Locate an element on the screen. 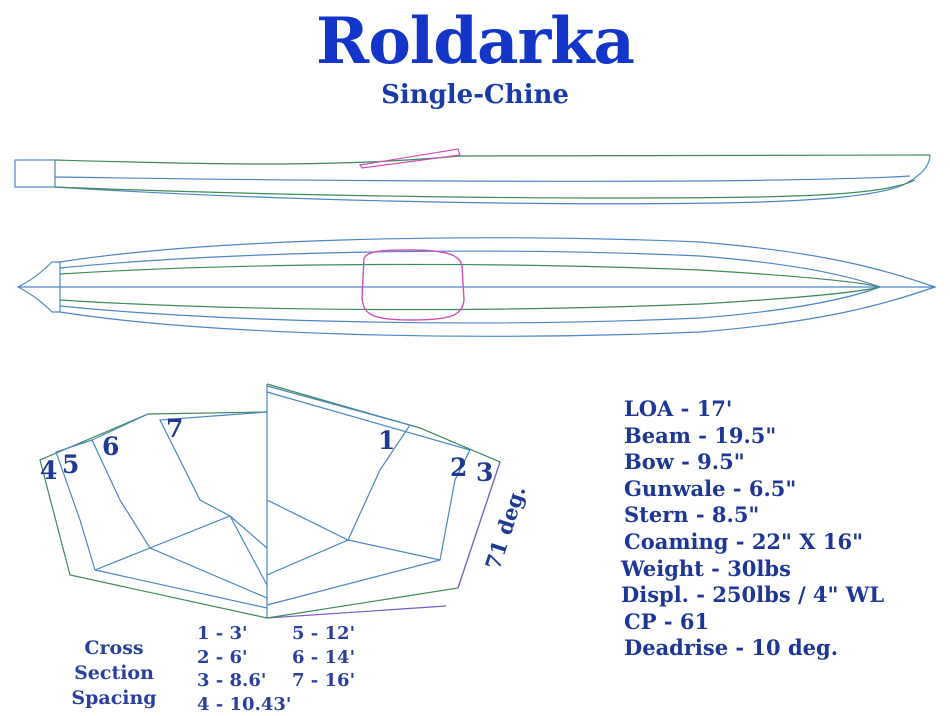 The image size is (950, 716). page-title: Roldarka is located at coordinates (475, 41).